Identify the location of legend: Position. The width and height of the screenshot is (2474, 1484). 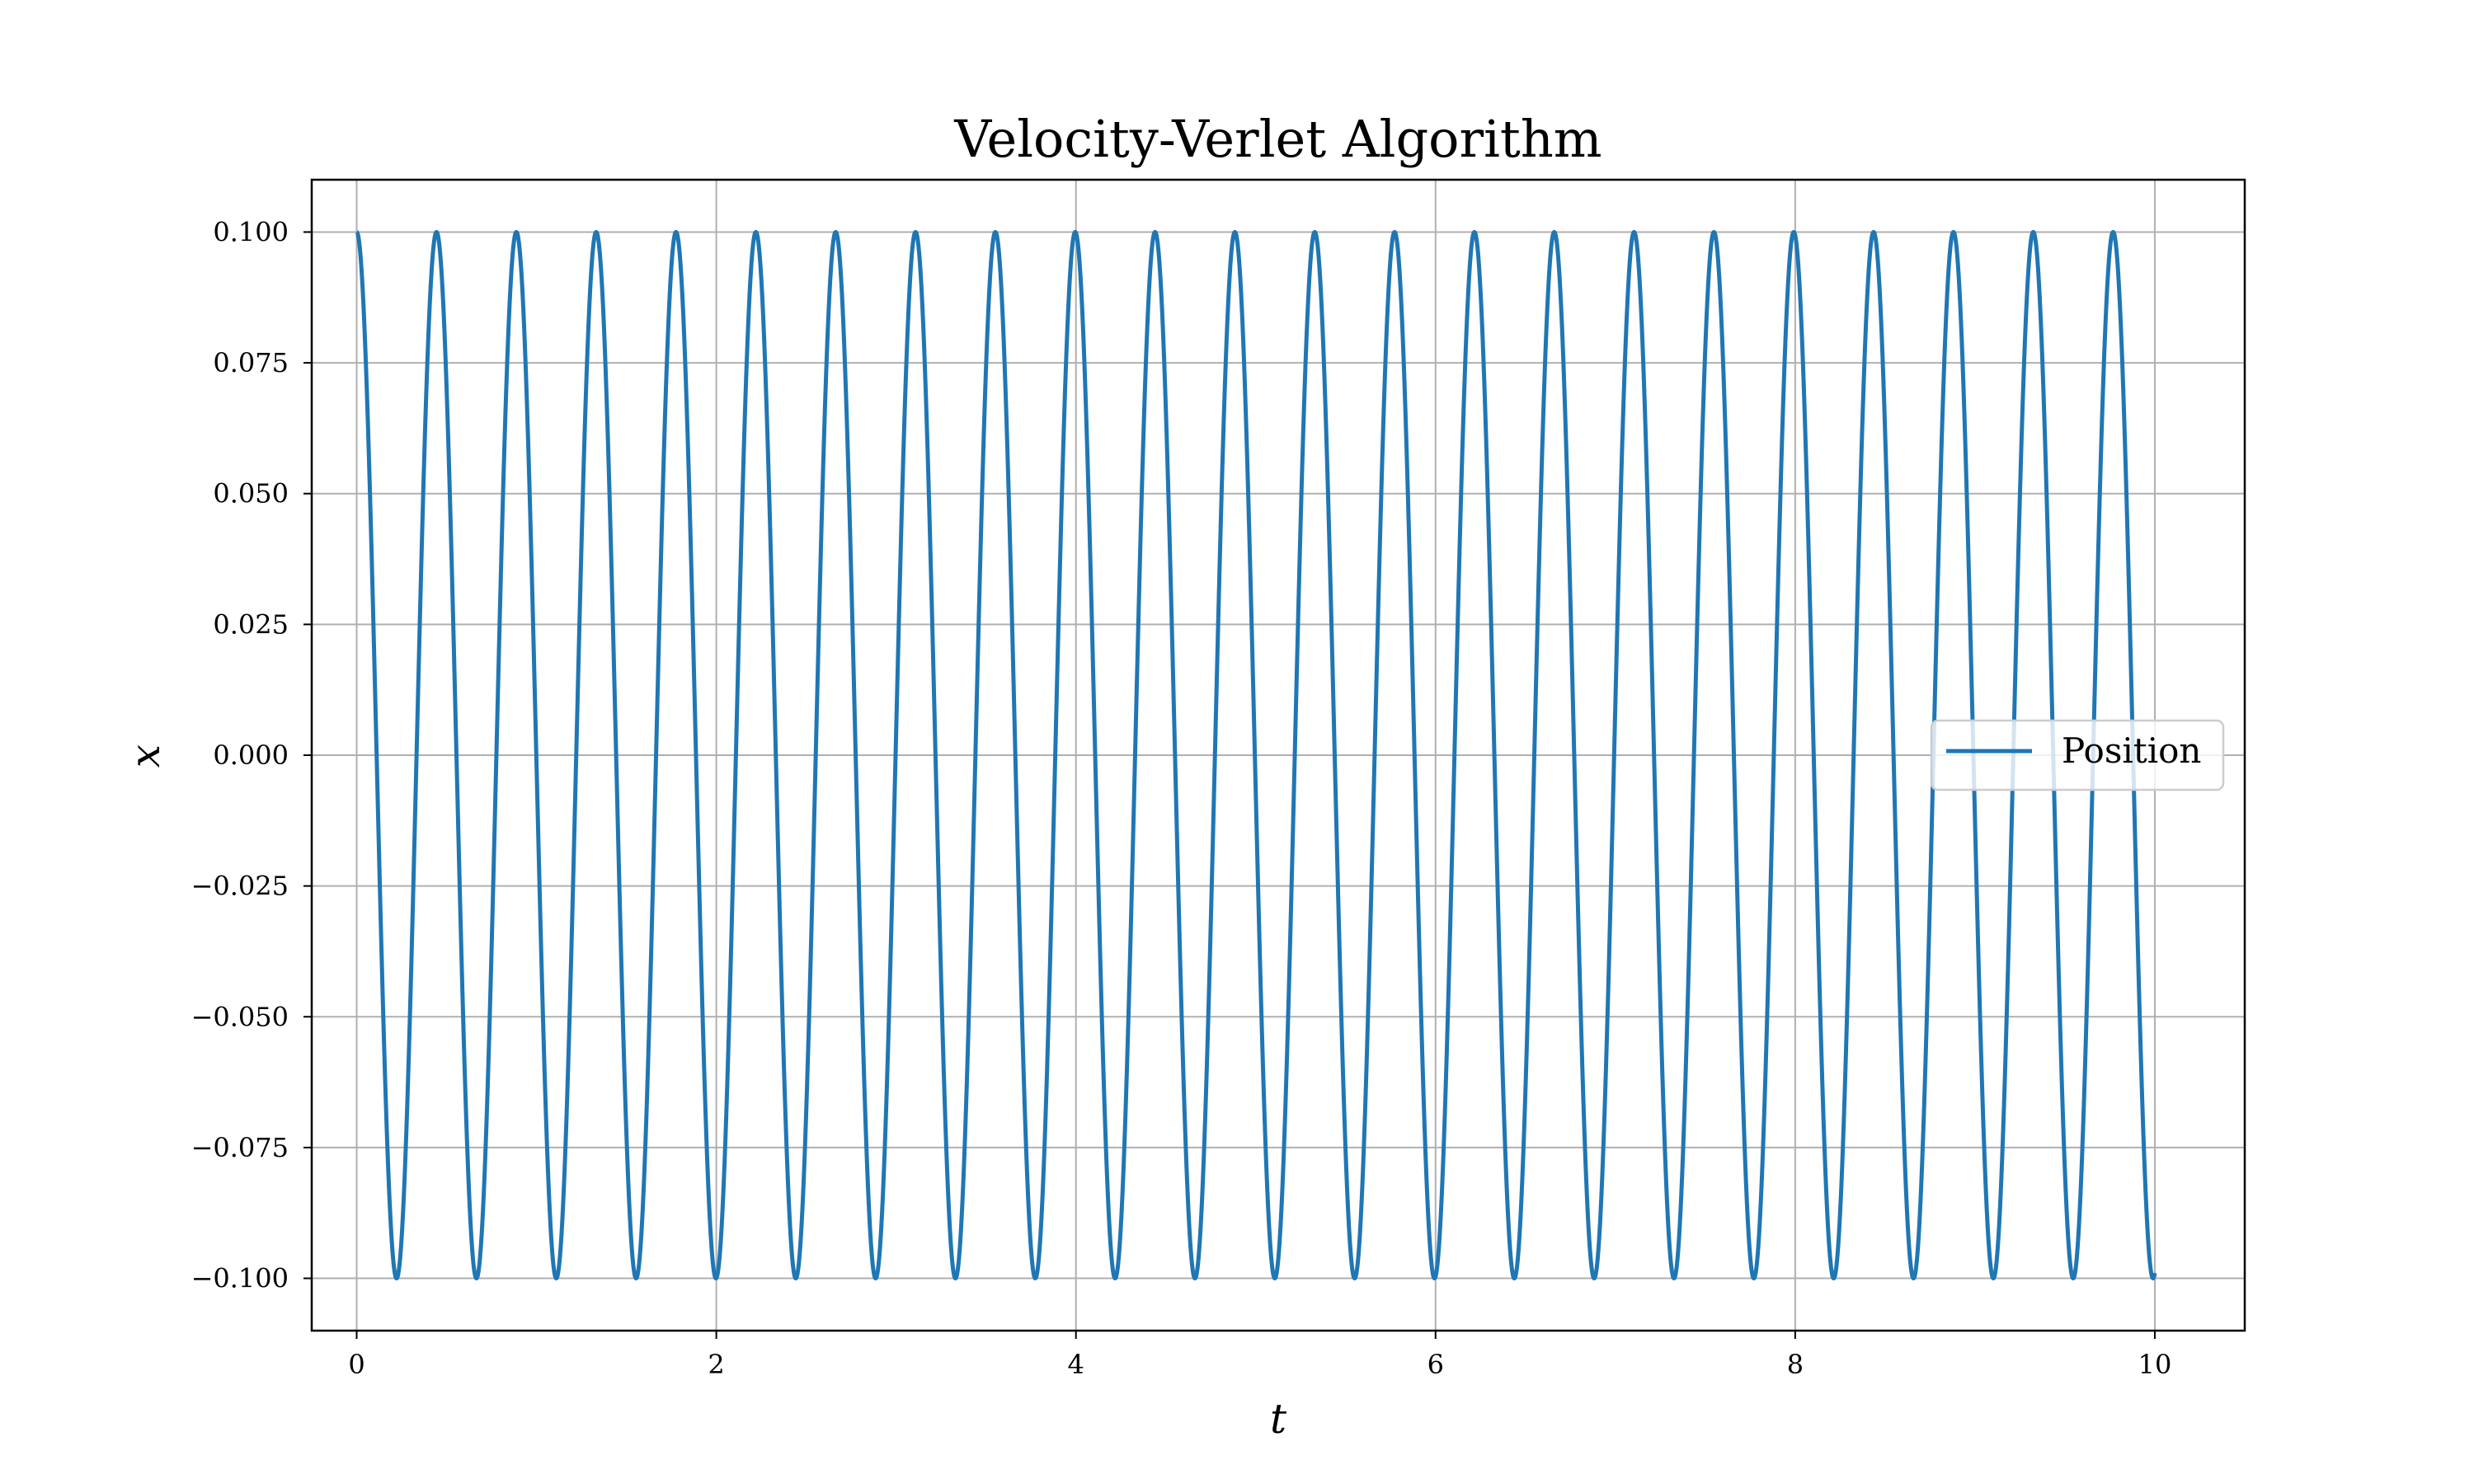
(2077, 755).